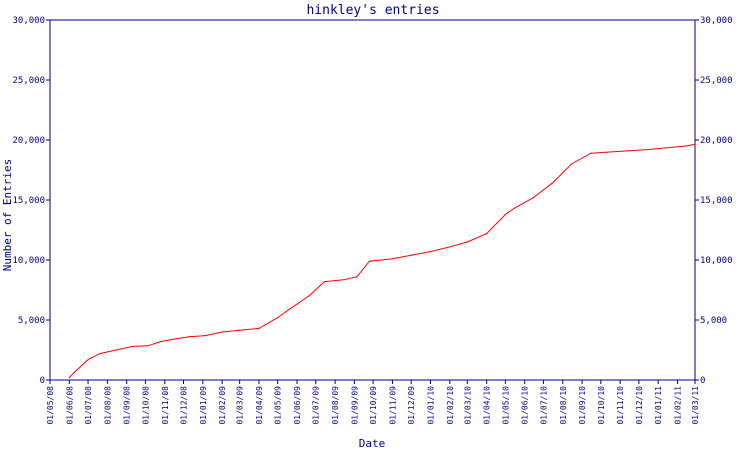 The height and width of the screenshot is (454, 750). I want to click on y-tick-label-left: 5,000, so click(31, 321).